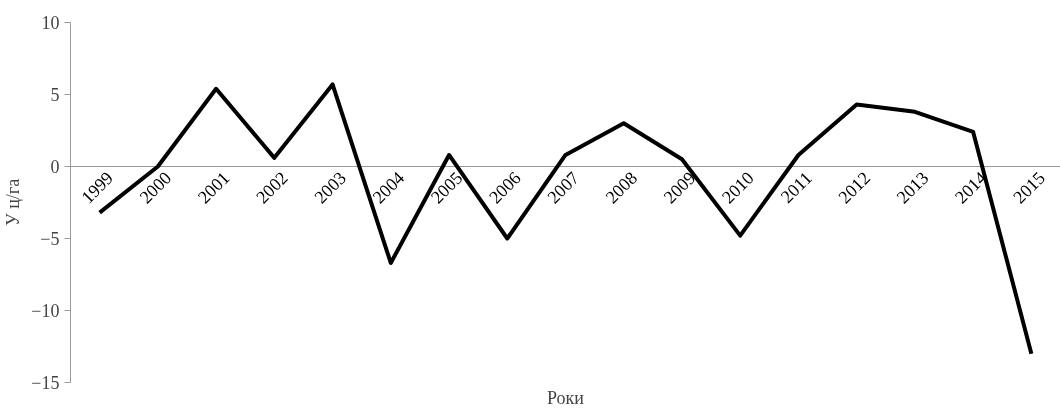  I want to click on y-tick-label: 0, so click(55, 167).